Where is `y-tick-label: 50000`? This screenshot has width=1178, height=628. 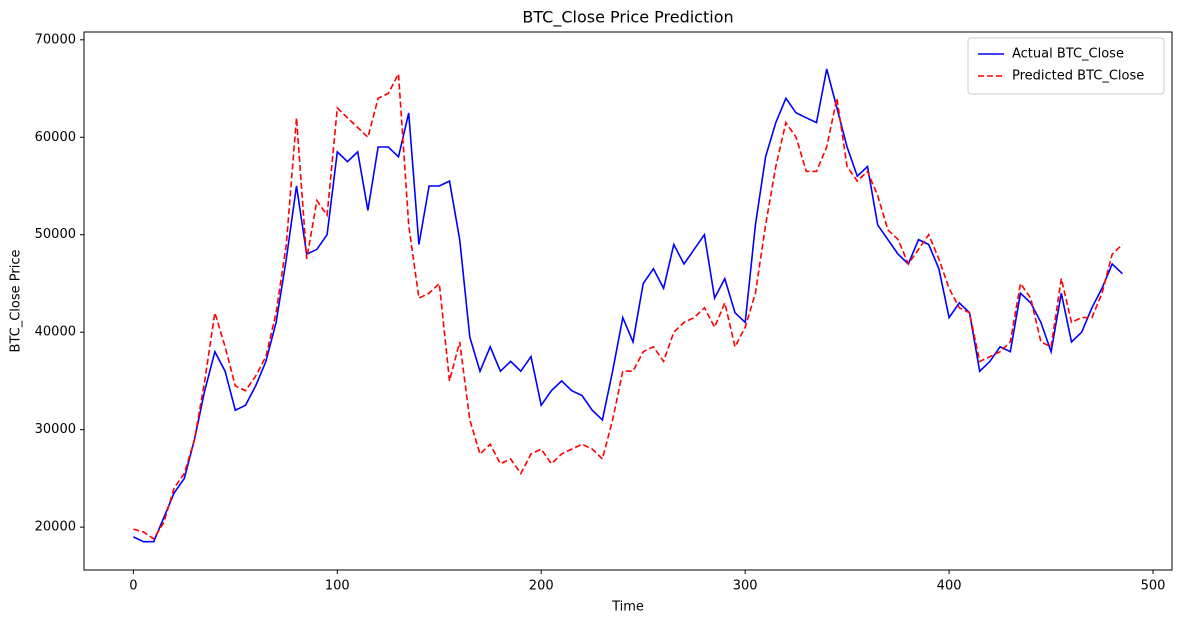
y-tick-label: 50000 is located at coordinates (55, 234).